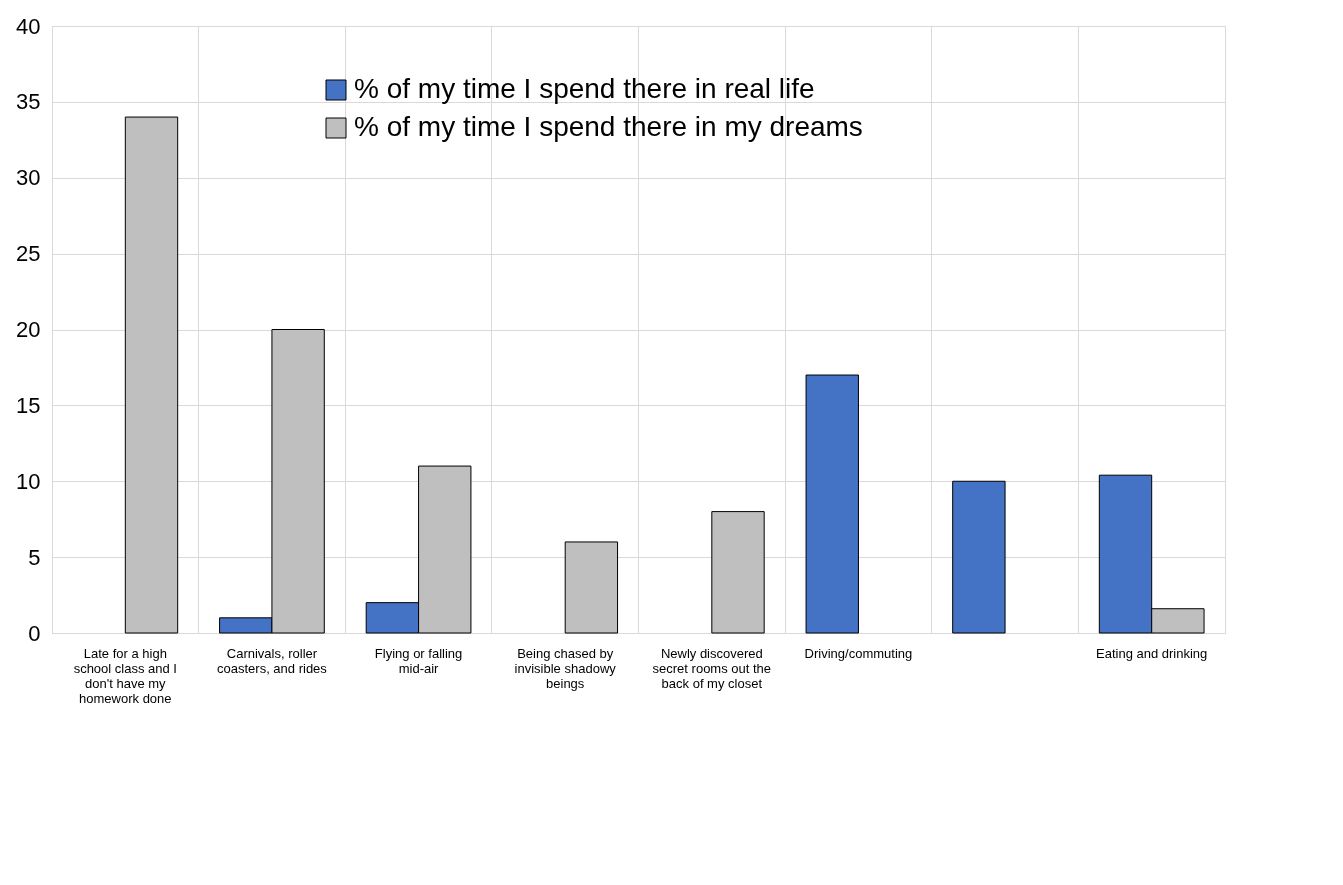 The height and width of the screenshot is (885, 1343). I want to click on y-tick-label: 30, so click(28, 178).